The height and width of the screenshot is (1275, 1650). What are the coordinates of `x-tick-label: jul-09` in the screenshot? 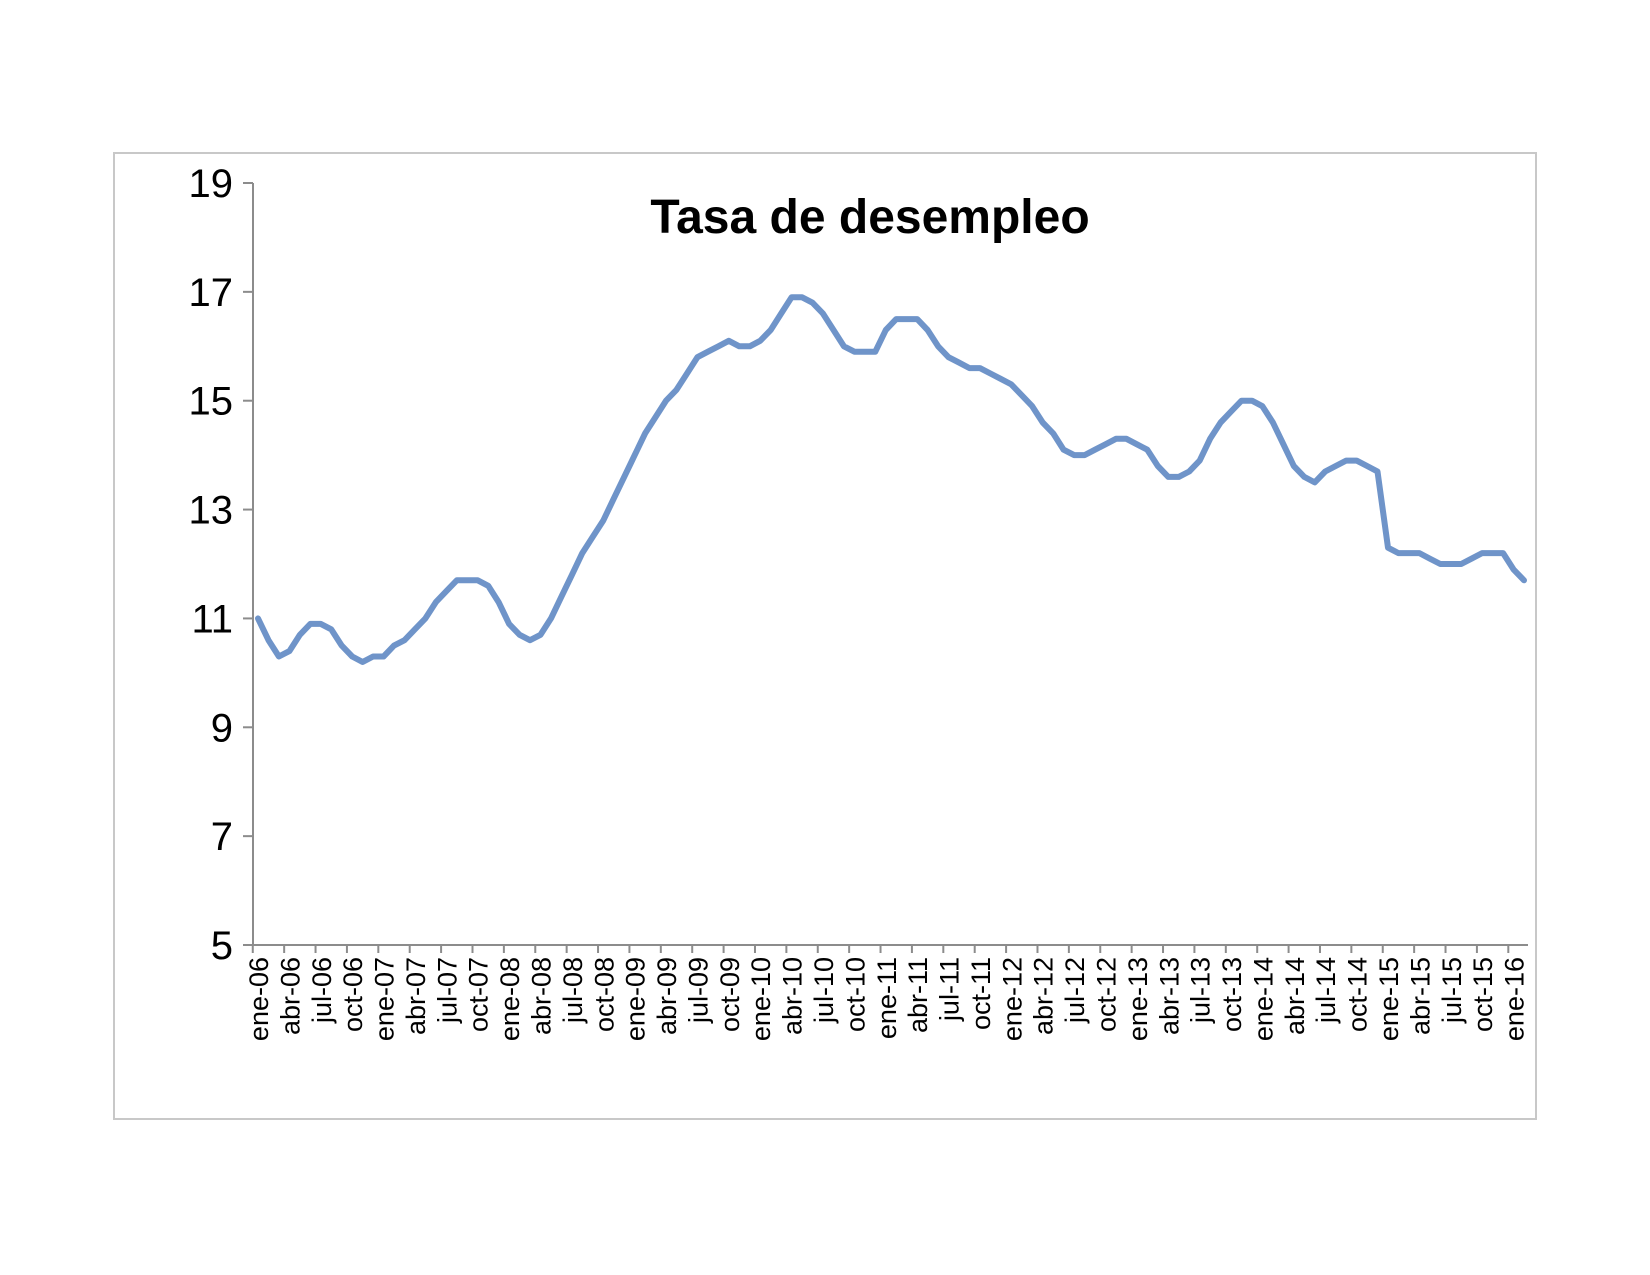 It's located at (698, 990).